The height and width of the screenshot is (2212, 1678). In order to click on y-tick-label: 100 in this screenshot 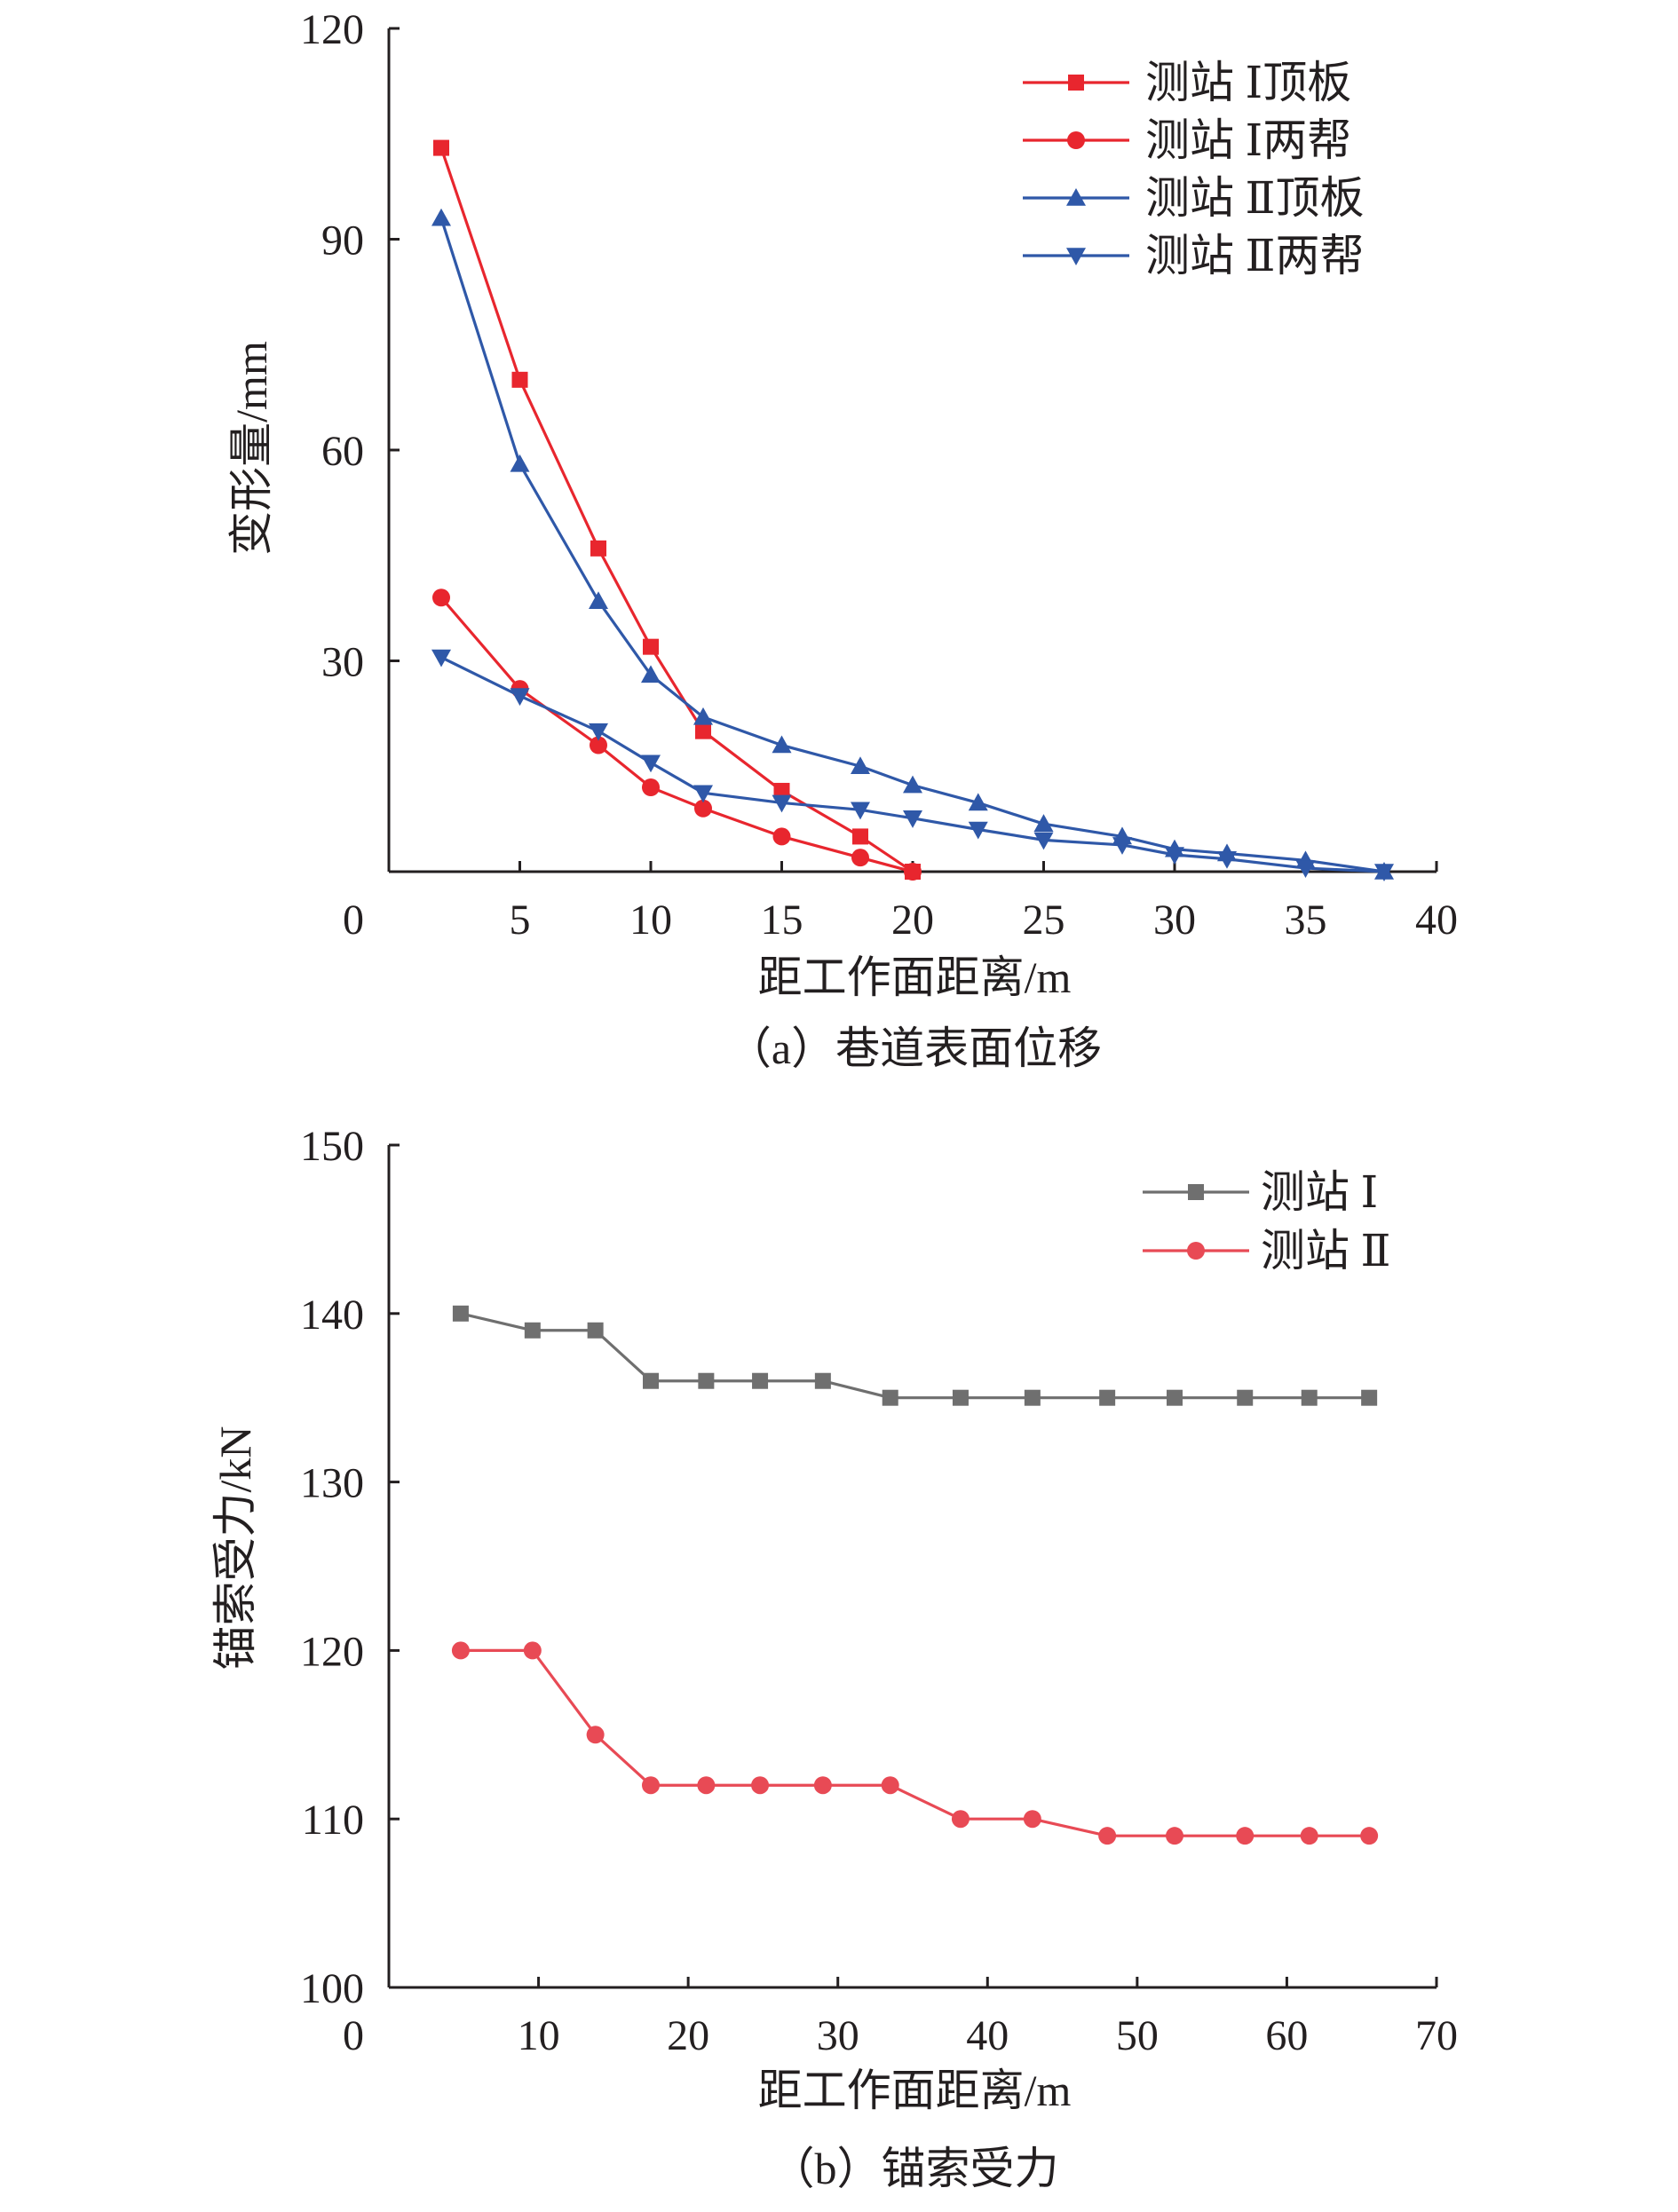, I will do `click(332, 1988)`.